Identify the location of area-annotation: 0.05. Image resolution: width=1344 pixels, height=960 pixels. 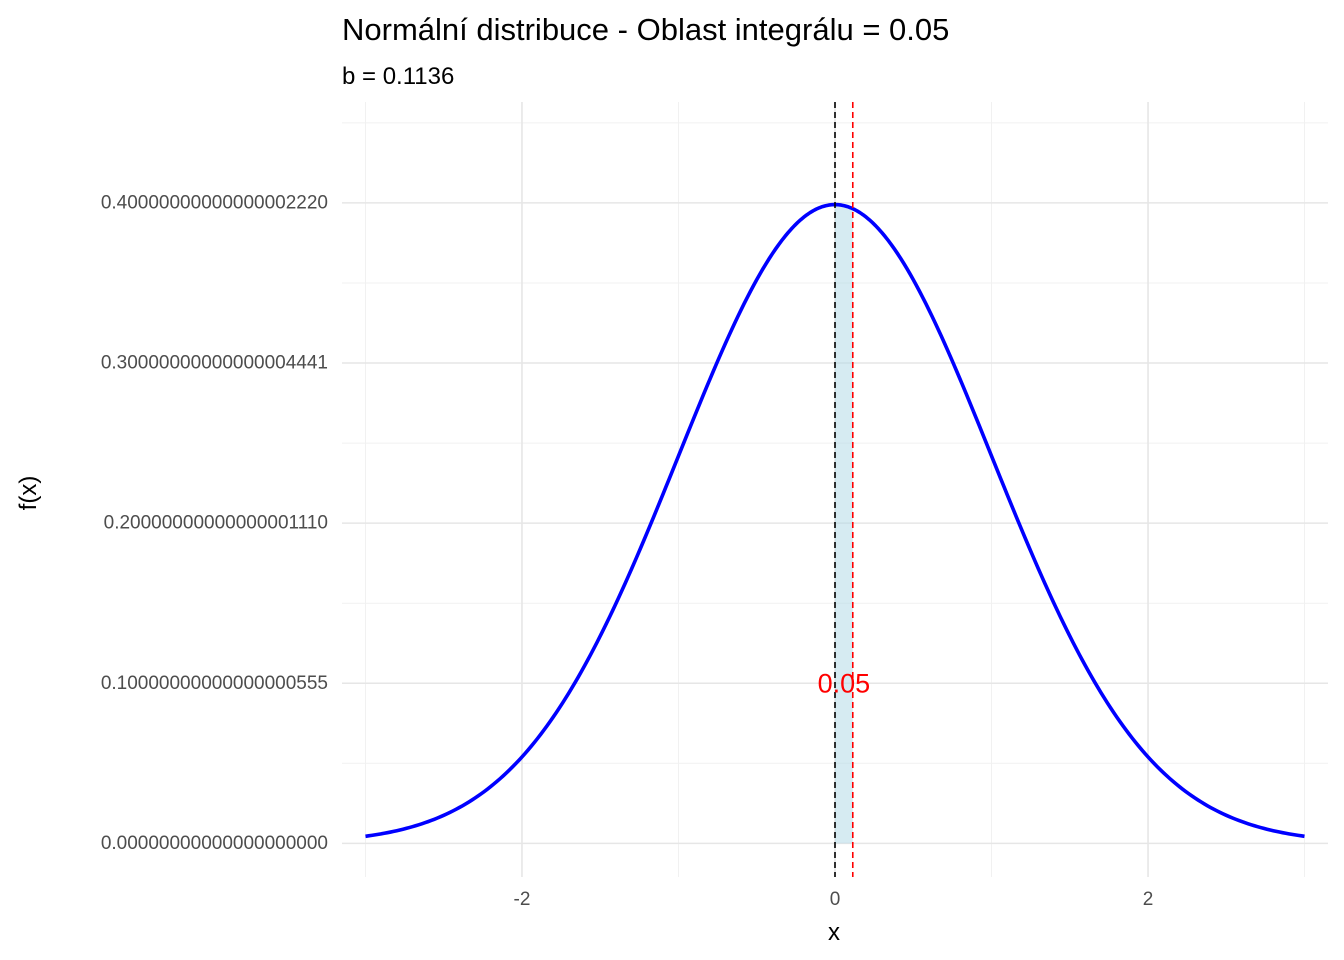
(844, 683).